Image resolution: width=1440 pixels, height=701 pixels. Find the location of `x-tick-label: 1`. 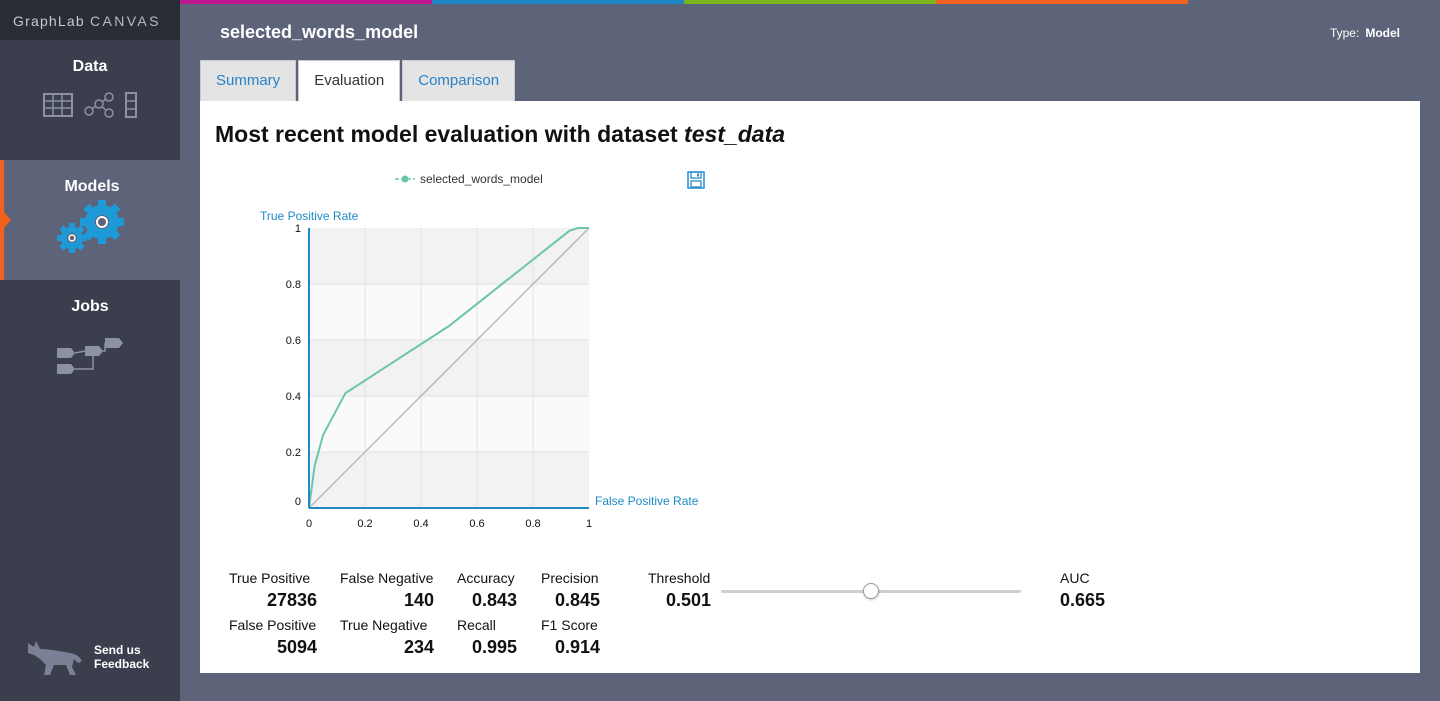

x-tick-label: 1 is located at coordinates (589, 524).